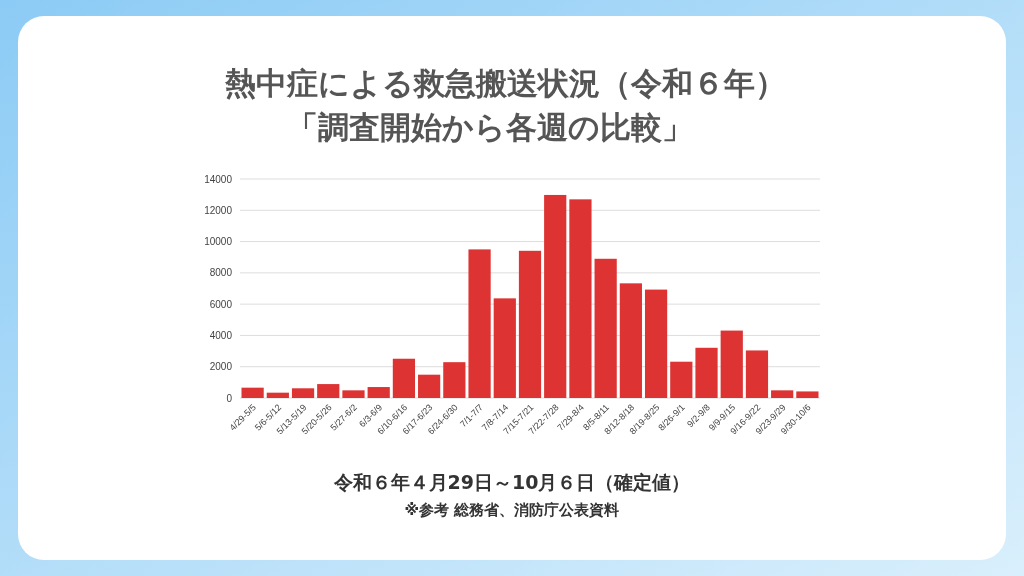 Image resolution: width=1024 pixels, height=576 pixels. What do you see at coordinates (490, 127) in the screenshot?
I see `chart-subtitle: 「調査開始から各週の比較」` at bounding box center [490, 127].